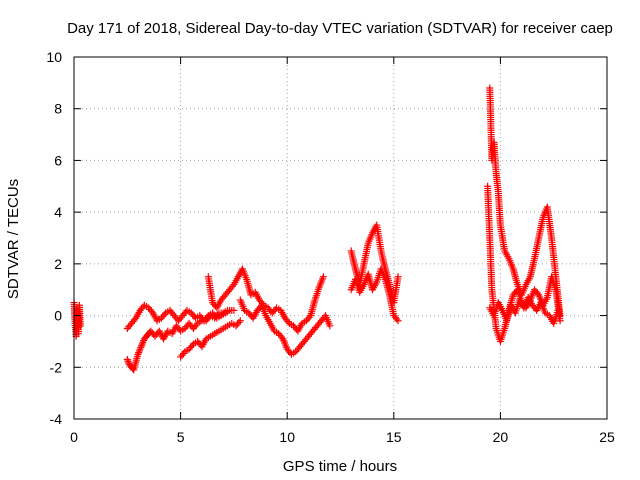 The width and height of the screenshot is (640, 480). What do you see at coordinates (58, 264) in the screenshot?
I see `y-tick-label: 2` at bounding box center [58, 264].